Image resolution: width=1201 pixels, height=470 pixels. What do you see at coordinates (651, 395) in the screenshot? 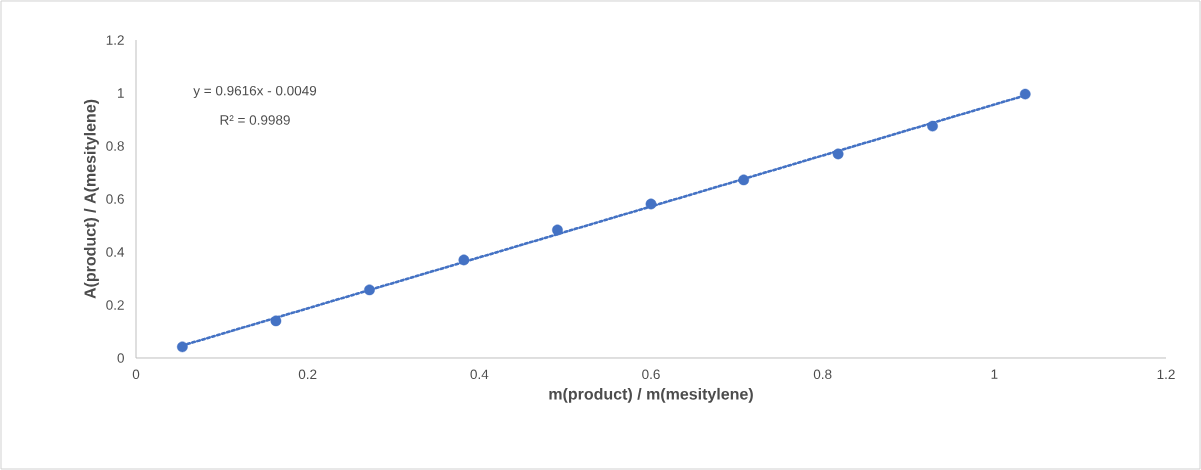
I see `x-axis-title: m(product) / m(mesitylene)` at bounding box center [651, 395].